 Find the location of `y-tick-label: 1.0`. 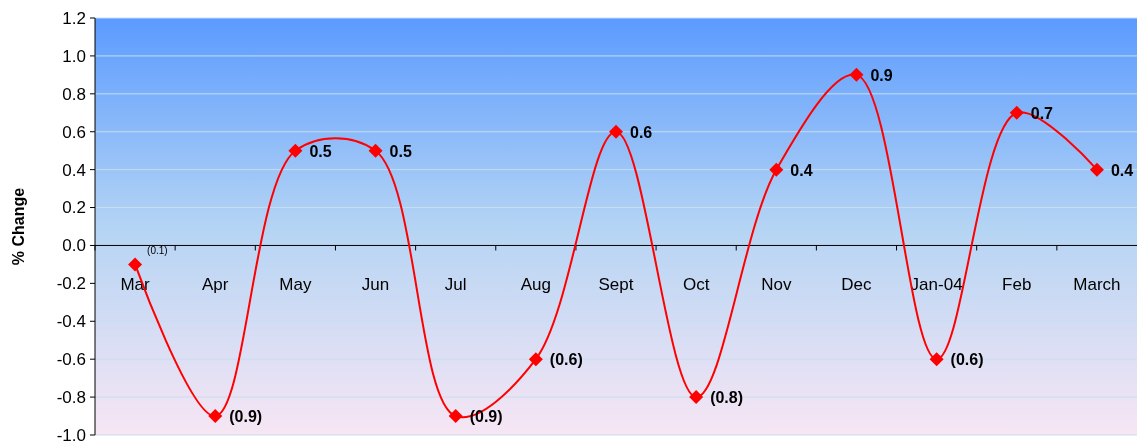

y-tick-label: 1.0 is located at coordinates (74, 56).